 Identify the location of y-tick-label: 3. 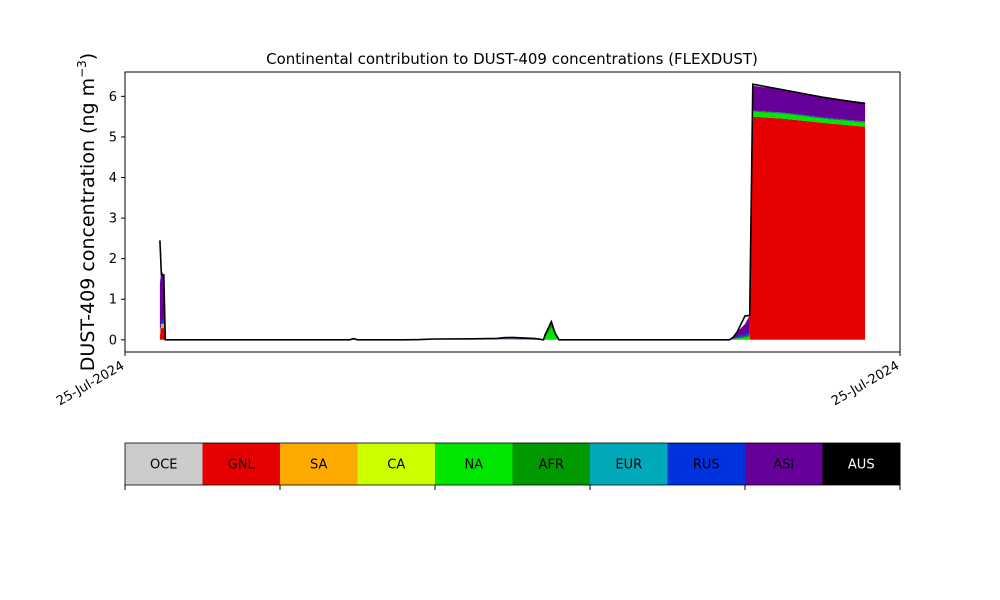
(113, 219).